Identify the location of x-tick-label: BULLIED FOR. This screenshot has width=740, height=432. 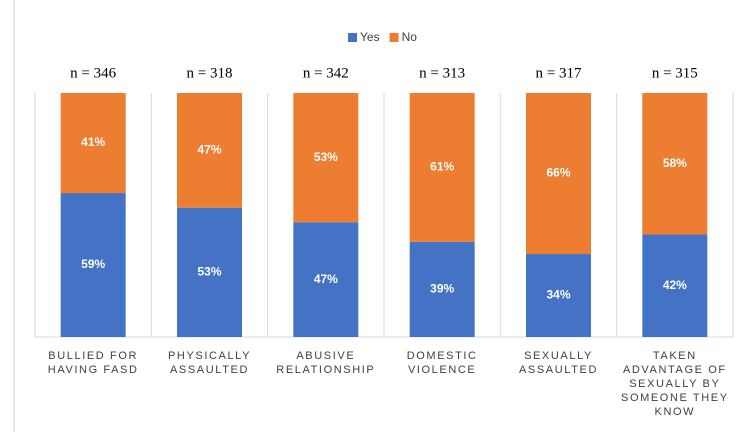
(93, 356).